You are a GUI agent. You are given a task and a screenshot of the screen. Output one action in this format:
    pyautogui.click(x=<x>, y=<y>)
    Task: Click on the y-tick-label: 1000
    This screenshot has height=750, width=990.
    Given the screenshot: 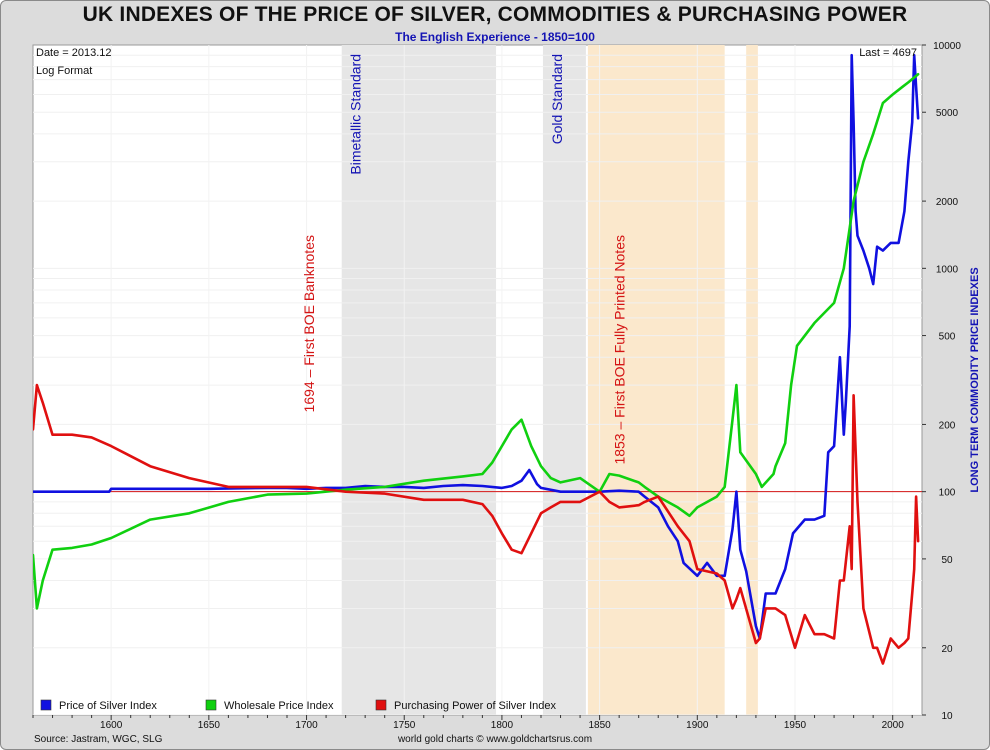 What is the action you would take?
    pyautogui.click(x=947, y=269)
    